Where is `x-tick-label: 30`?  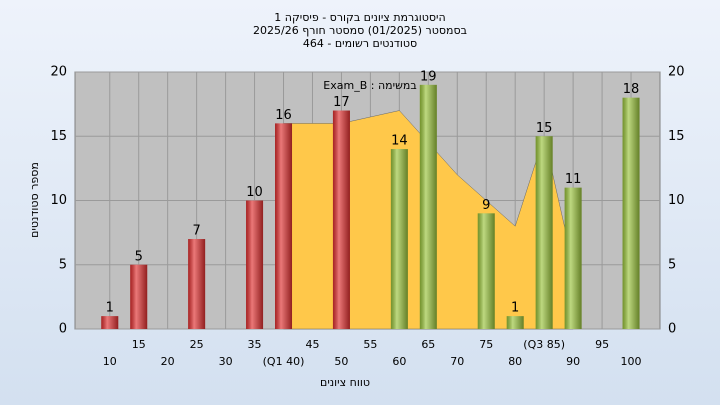
x-tick-label: 30 is located at coordinates (226, 361).